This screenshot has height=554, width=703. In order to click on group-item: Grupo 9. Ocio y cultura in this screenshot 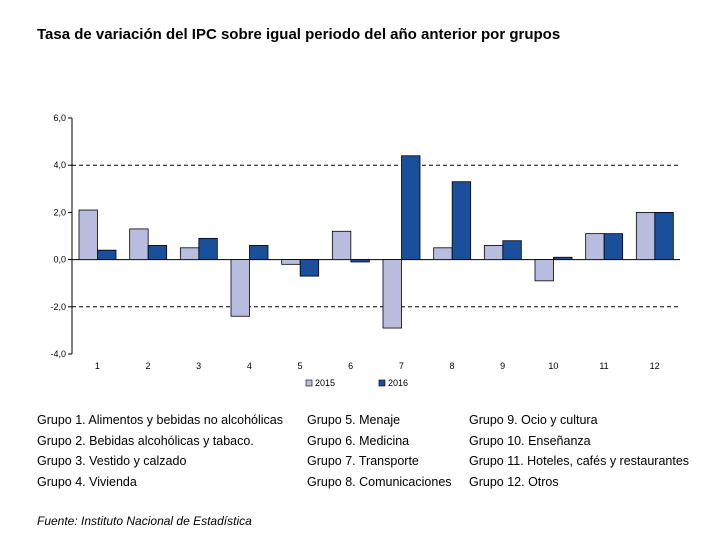, I will do `click(533, 420)`.